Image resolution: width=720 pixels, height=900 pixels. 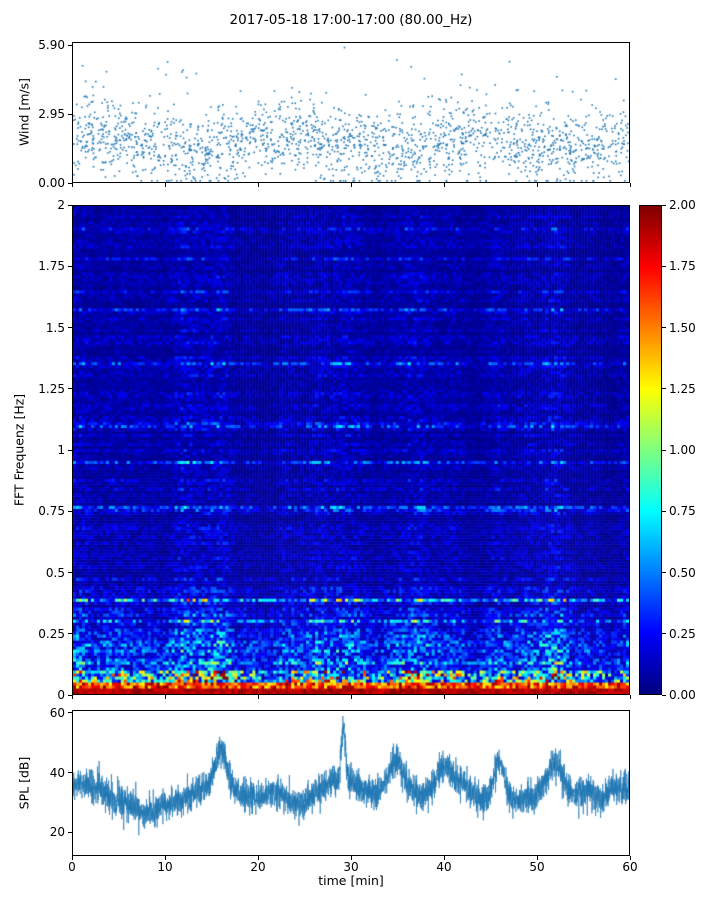 What do you see at coordinates (51, 45) in the screenshot?
I see `wind-ytick-label: 5.90` at bounding box center [51, 45].